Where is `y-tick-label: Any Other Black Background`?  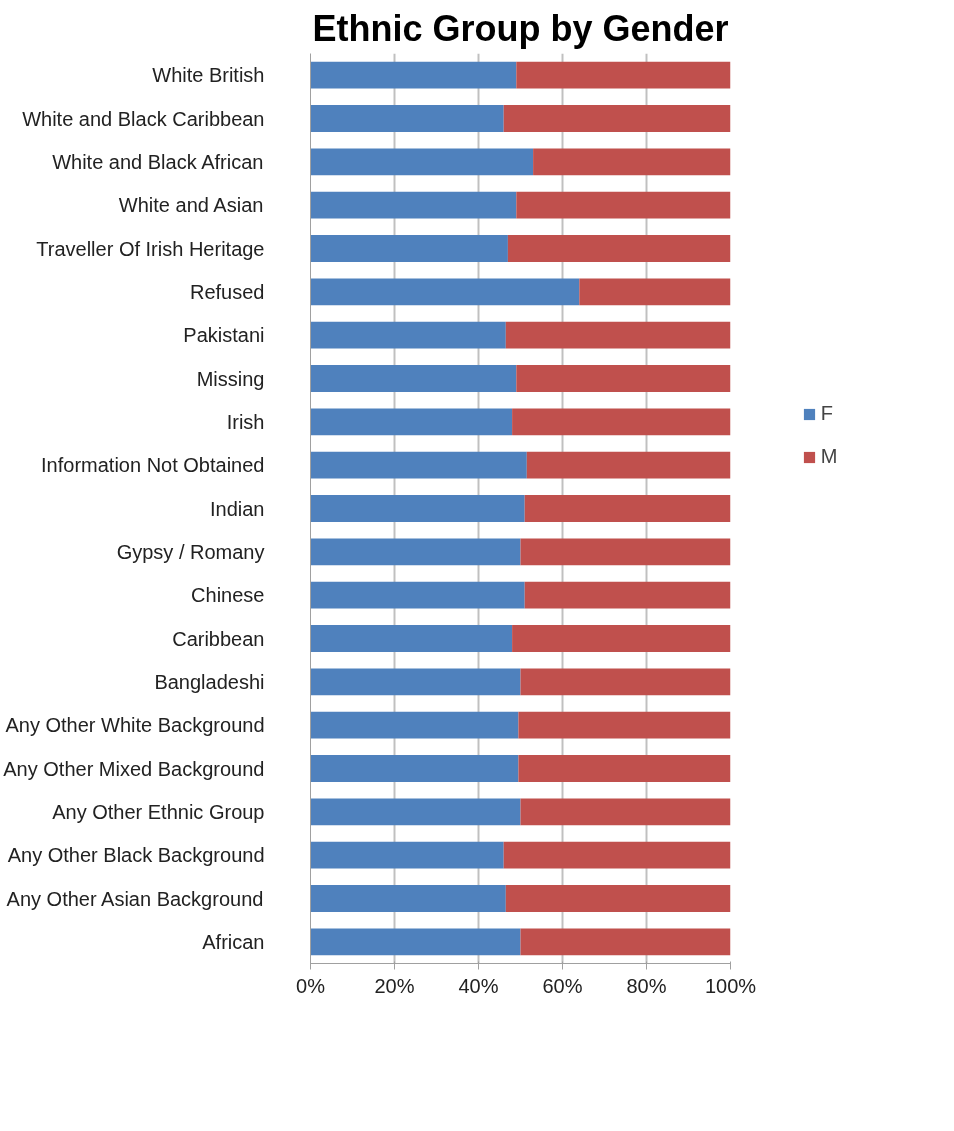 y-tick-label: Any Other Black Background is located at coordinates (136, 855).